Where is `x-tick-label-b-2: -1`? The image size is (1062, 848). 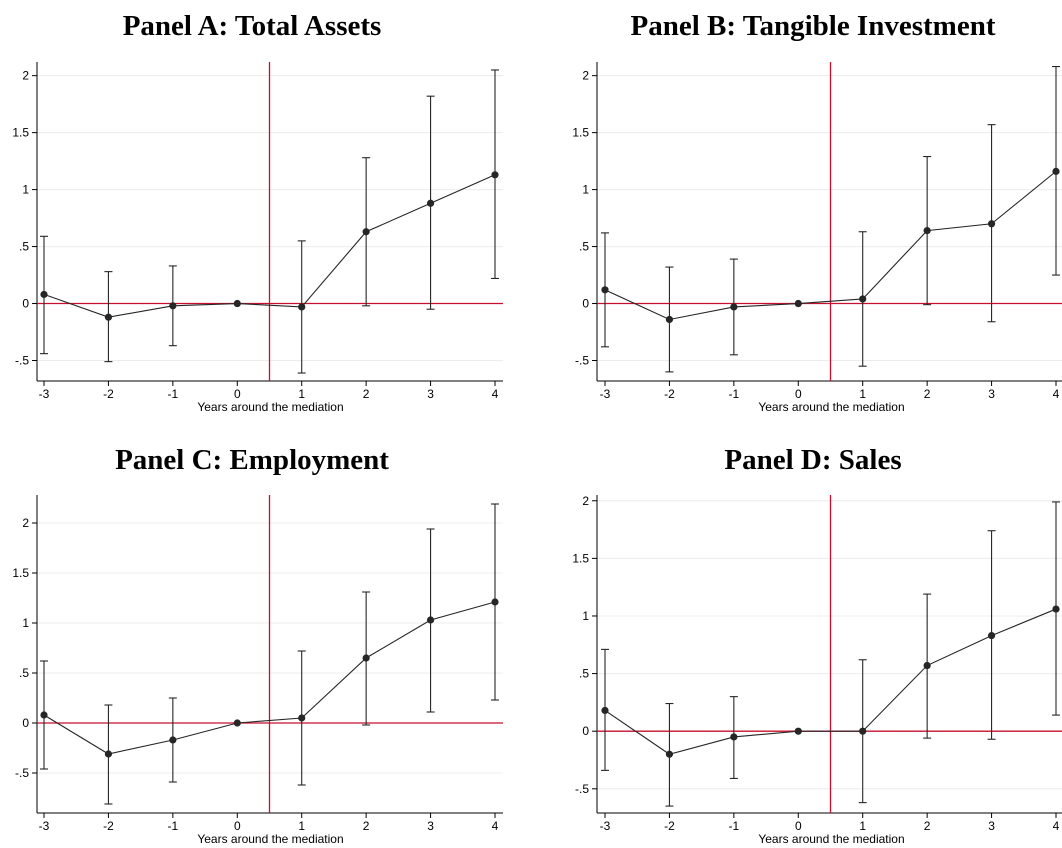 x-tick-label-b-2: -1 is located at coordinates (734, 394).